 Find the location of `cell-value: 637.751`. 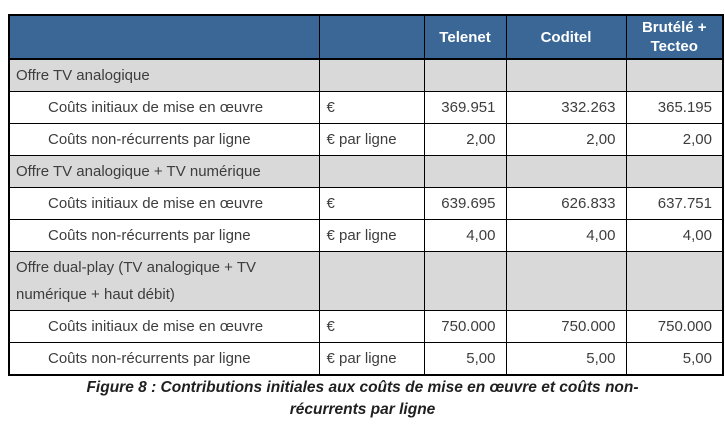

cell-value: 637.751 is located at coordinates (674, 203).